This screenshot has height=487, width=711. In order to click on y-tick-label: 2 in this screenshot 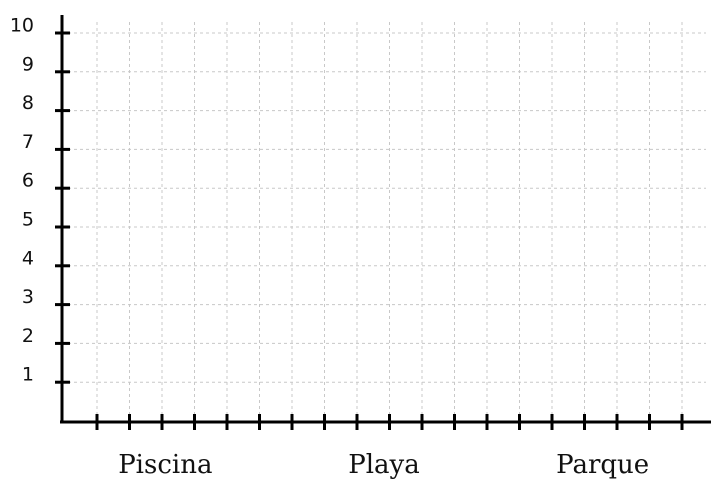, I will do `click(28, 336)`.